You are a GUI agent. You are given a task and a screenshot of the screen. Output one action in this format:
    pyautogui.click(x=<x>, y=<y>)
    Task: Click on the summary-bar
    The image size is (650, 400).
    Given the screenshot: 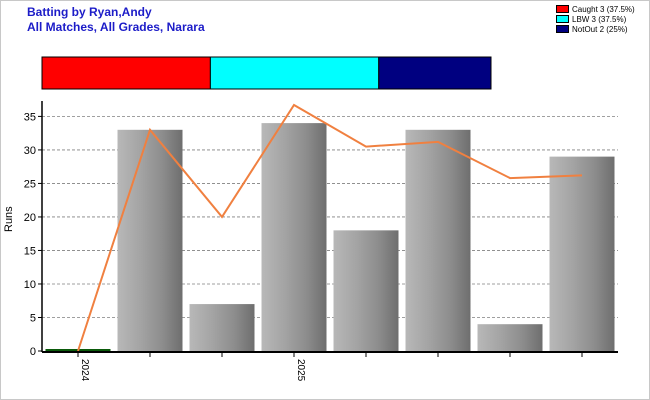 What is the action you would take?
    pyautogui.click(x=266, y=73)
    